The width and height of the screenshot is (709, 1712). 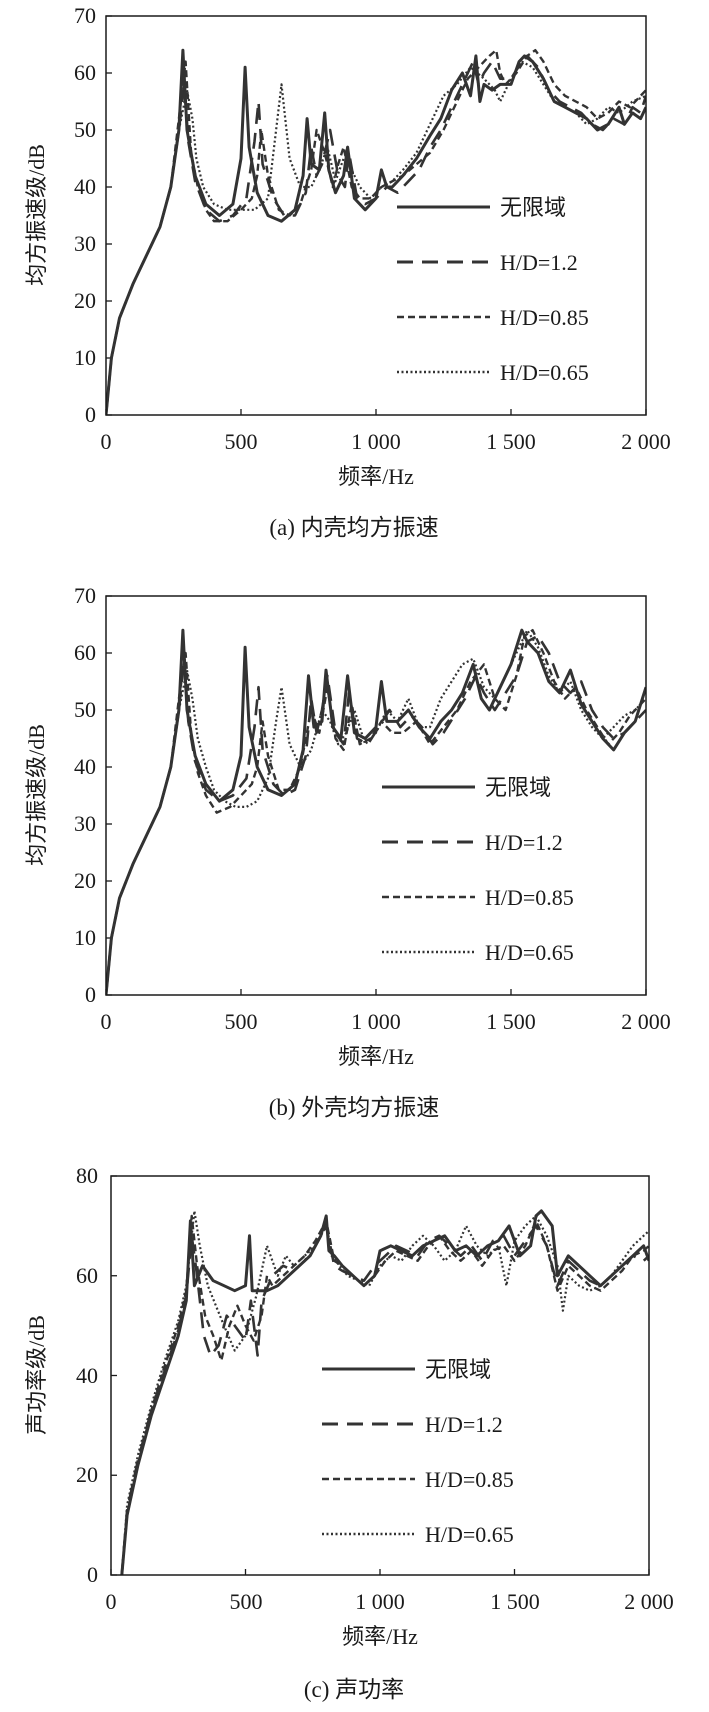 I want to click on panel-caption: (a) 内壳均方振速, so click(x=353, y=527).